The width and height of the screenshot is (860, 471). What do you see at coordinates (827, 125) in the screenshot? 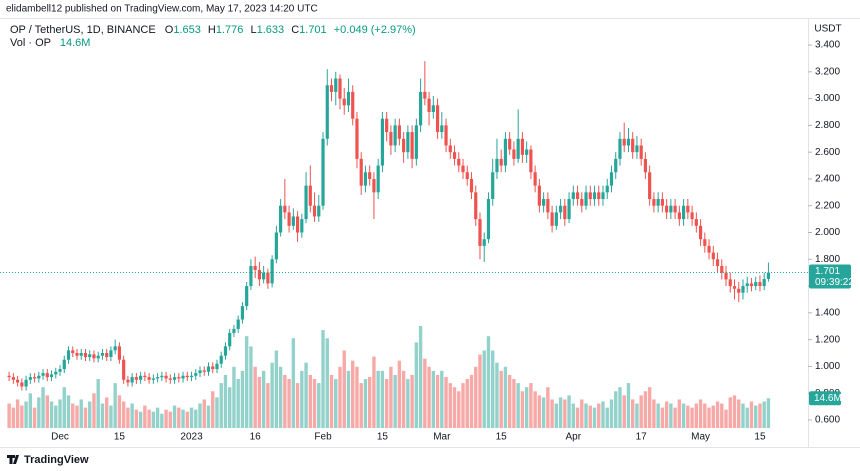
I see `y-tick-label: 2.800` at bounding box center [827, 125].